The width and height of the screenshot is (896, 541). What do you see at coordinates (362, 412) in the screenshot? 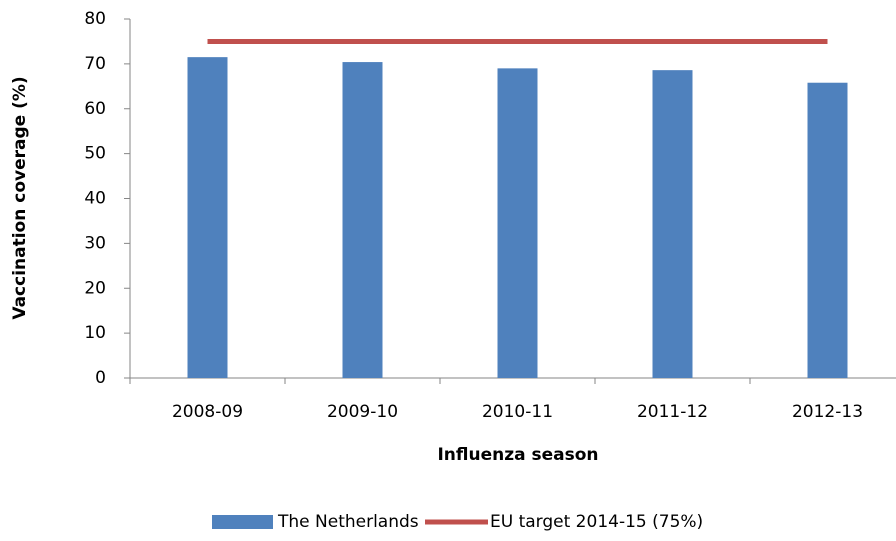
I see `x-tick-label: 2009-10` at bounding box center [362, 412].